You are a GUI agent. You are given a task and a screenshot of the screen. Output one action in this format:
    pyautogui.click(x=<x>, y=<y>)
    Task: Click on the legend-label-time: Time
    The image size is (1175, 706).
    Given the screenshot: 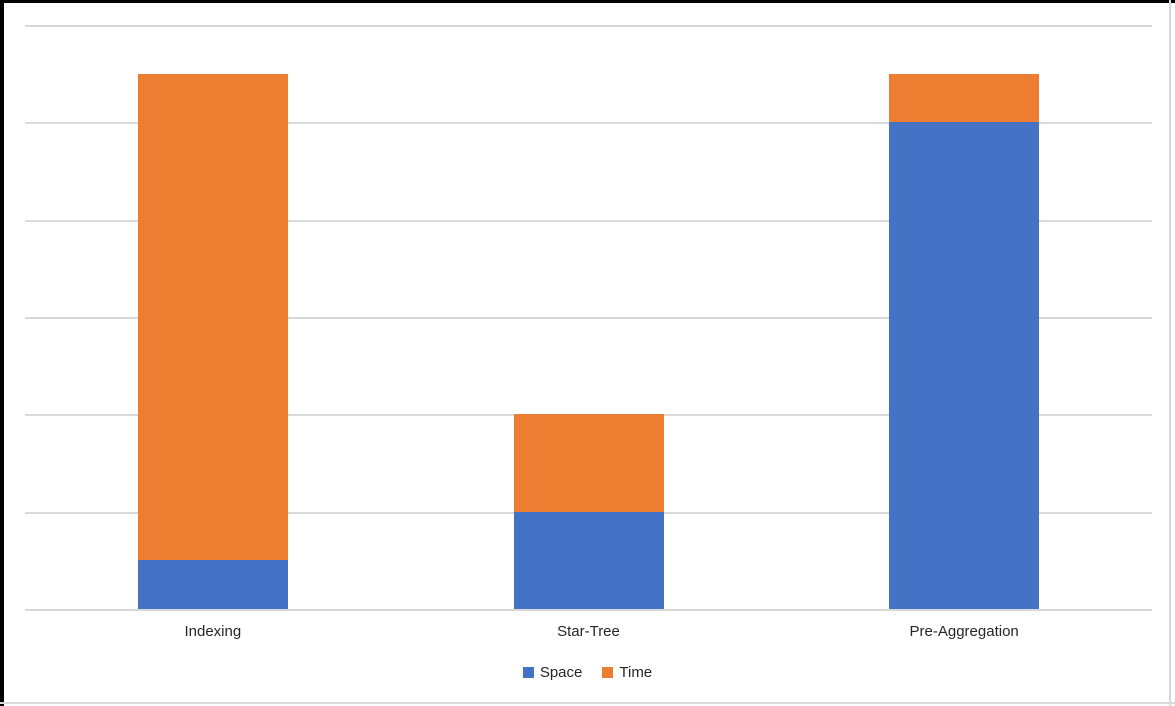 What is the action you would take?
    pyautogui.click(x=636, y=672)
    